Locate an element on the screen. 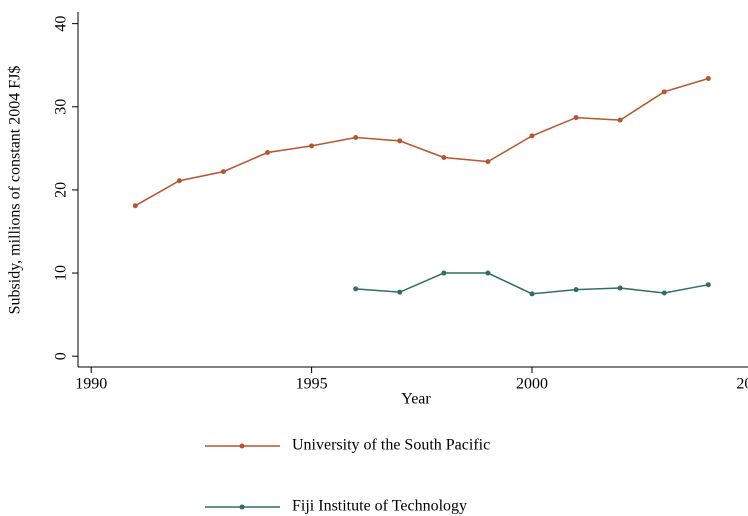 This screenshot has height=516, width=748. x-tick-label: 1995 is located at coordinates (312, 384).